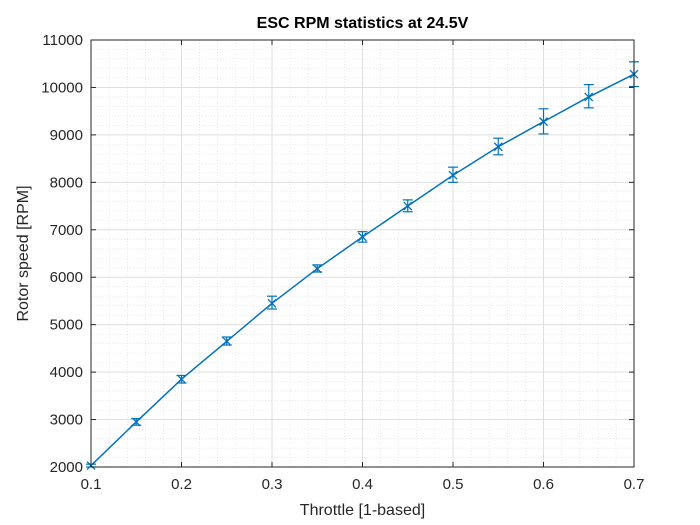 The image size is (700, 525). I want to click on x-tick-label: 0.6, so click(543, 484).